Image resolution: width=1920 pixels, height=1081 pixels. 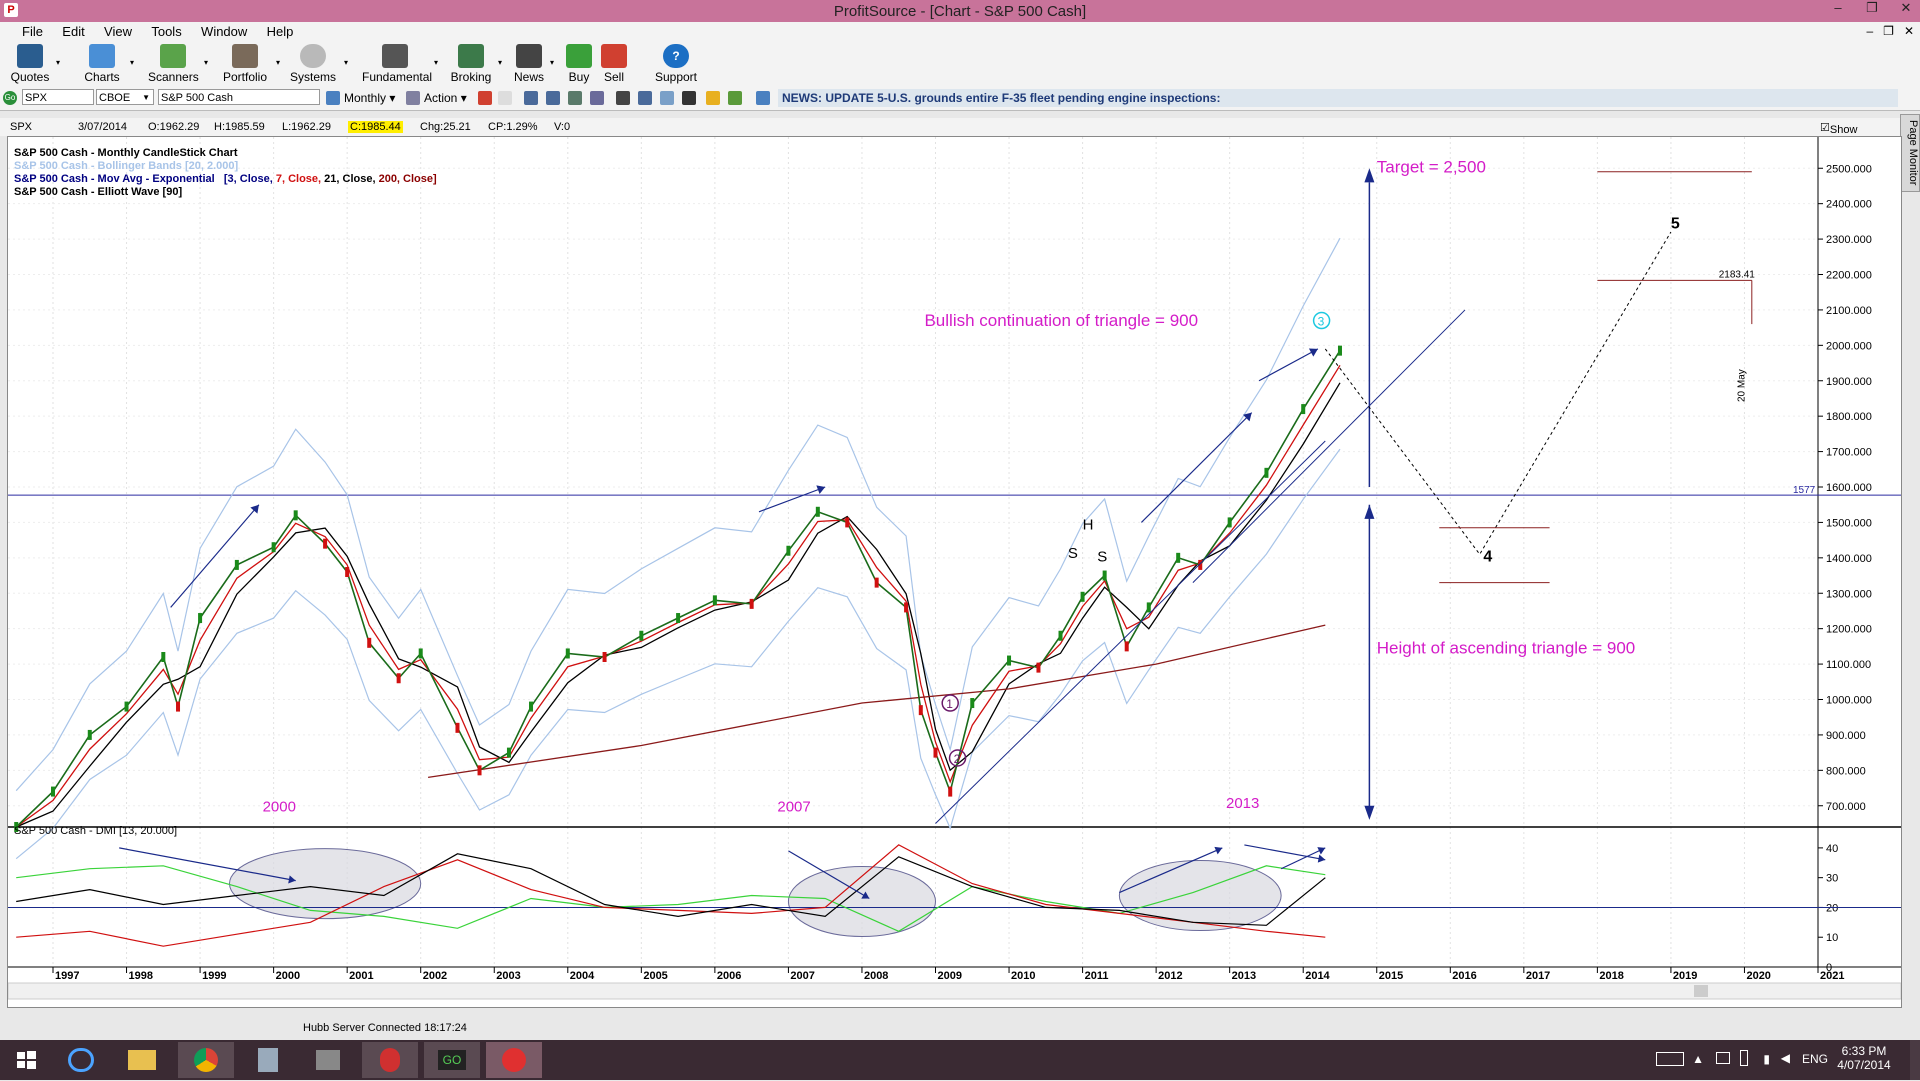 What do you see at coordinates (11, 10) in the screenshot?
I see `app-icon: P` at bounding box center [11, 10].